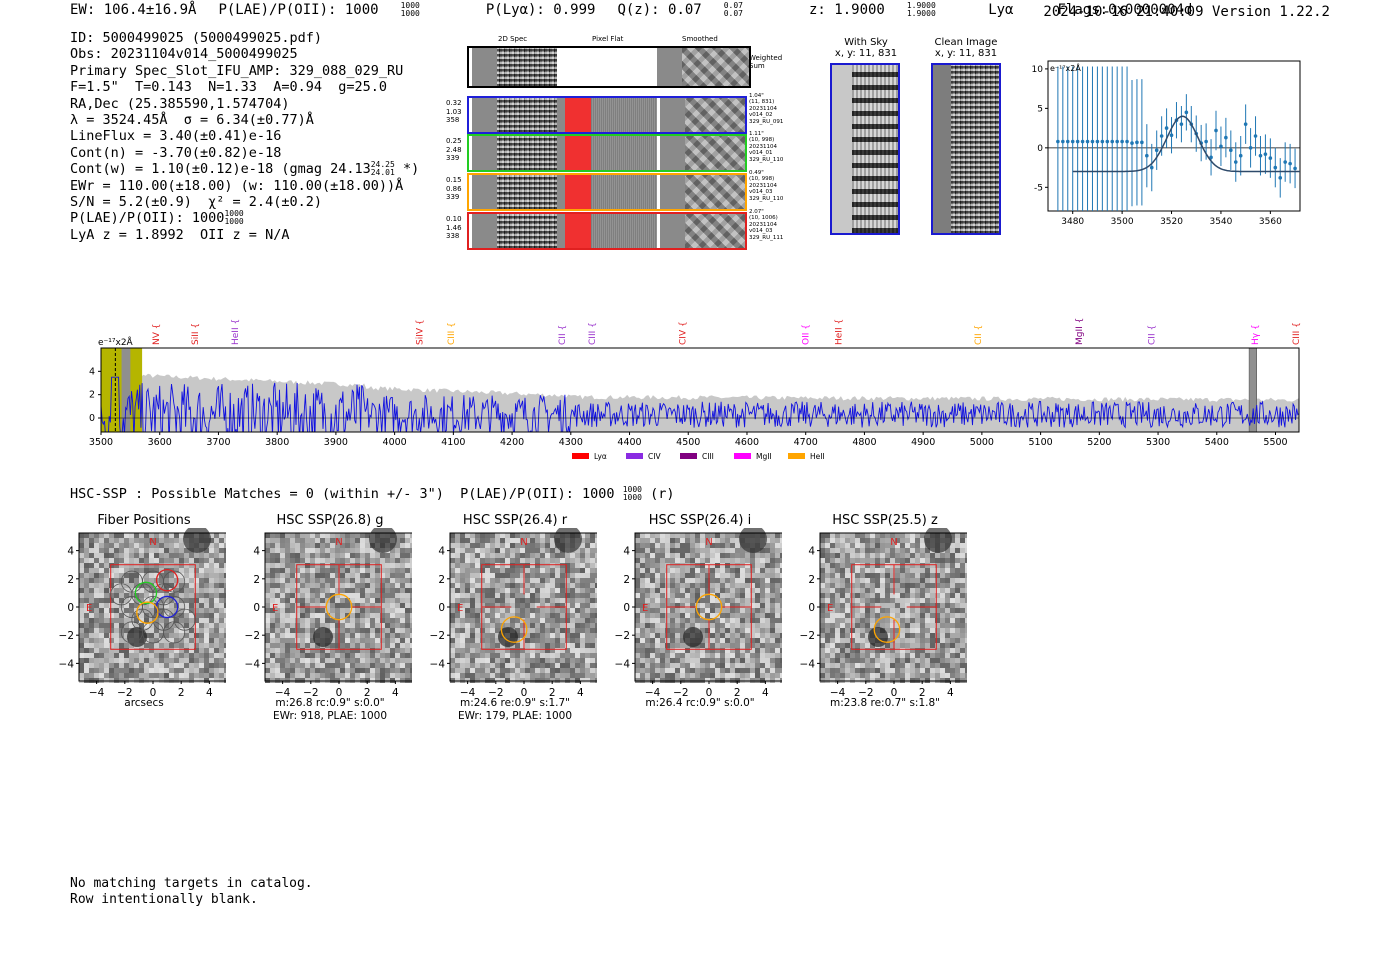  What do you see at coordinates (192, 120) in the screenshot?
I see `detection-lambda: λ = 3524.45Å σ = 6.34(±0.77)Å` at bounding box center [192, 120].